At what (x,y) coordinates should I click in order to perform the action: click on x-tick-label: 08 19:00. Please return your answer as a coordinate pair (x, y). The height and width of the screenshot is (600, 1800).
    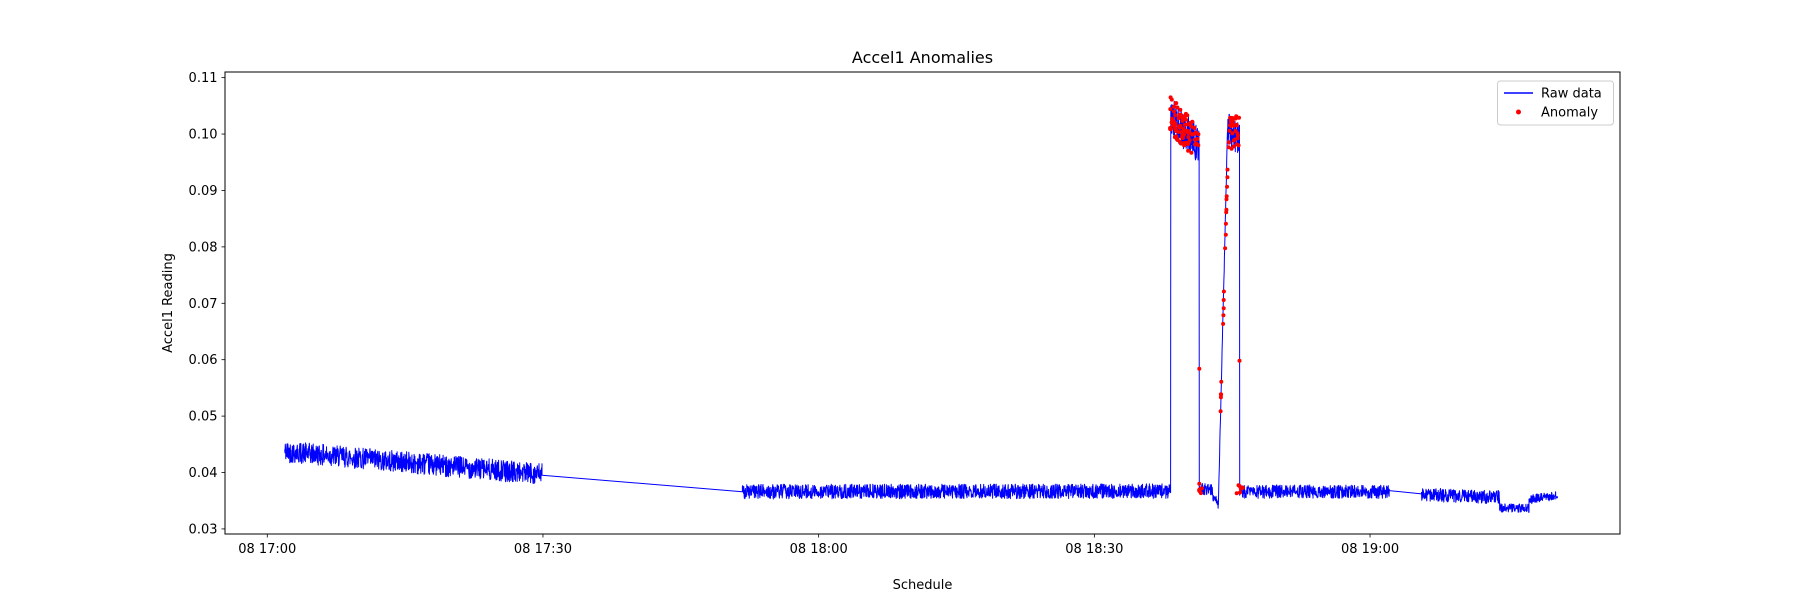
    Looking at the image, I should click on (1370, 549).